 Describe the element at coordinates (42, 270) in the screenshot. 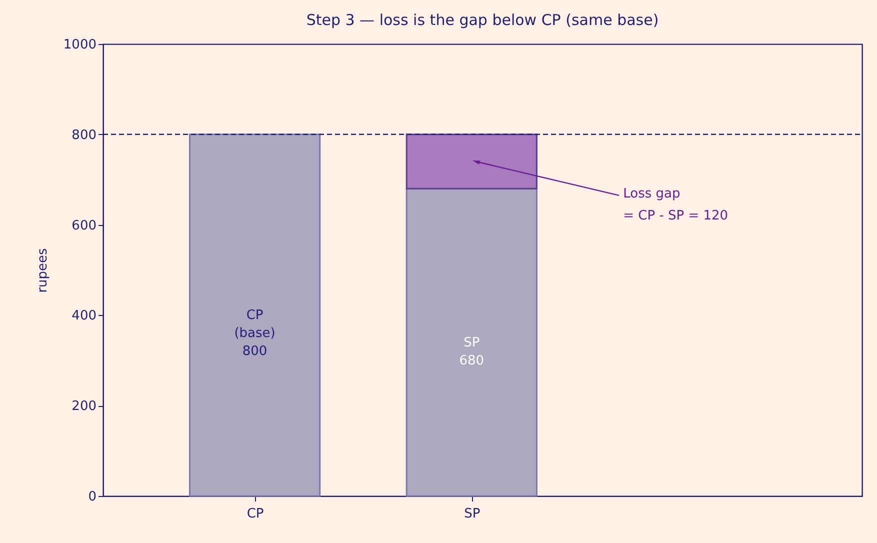

I see `y-axis-title: rupees` at that location.